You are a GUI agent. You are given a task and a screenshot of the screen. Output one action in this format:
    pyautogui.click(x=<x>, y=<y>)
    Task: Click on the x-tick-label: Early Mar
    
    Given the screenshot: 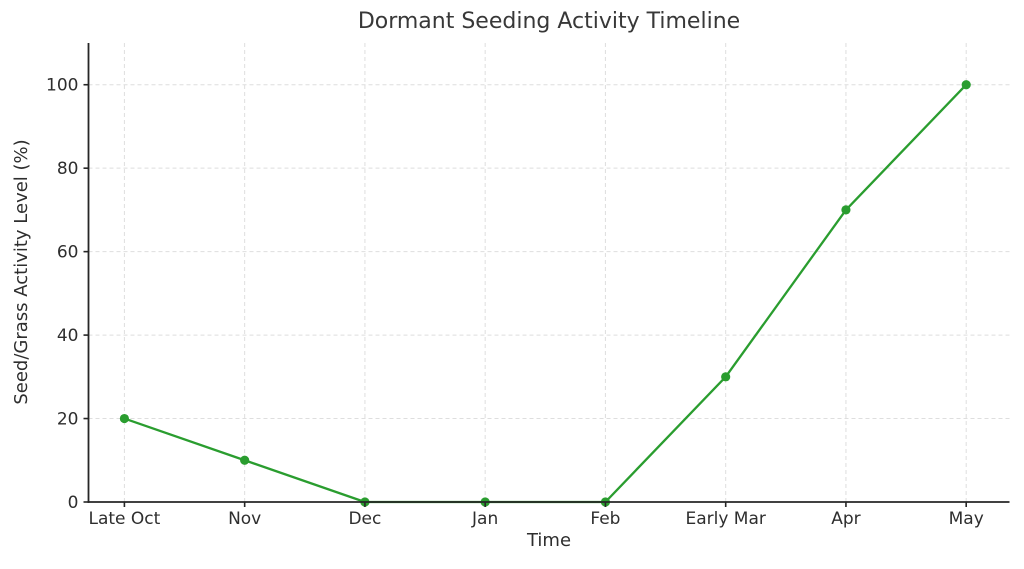 What is the action you would take?
    pyautogui.click(x=725, y=519)
    